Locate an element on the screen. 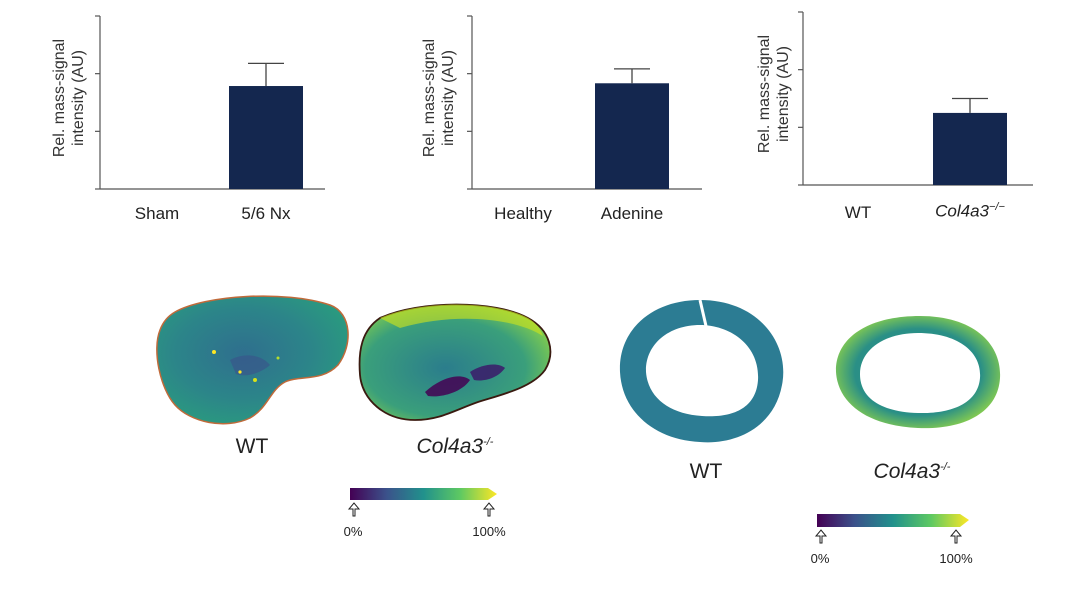  category-label: Col4a3−/− is located at coordinates (970, 211).